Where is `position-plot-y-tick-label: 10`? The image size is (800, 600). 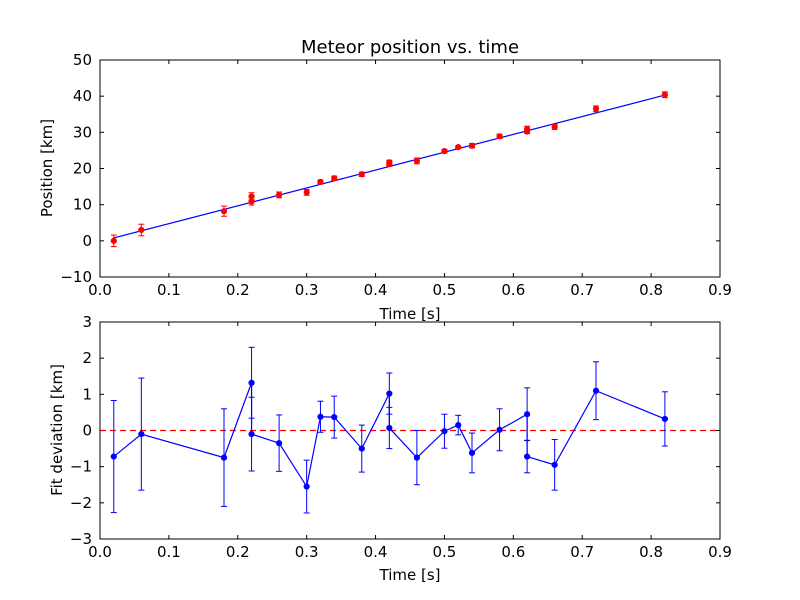 position-plot-y-tick-label: 10 is located at coordinates (82, 205).